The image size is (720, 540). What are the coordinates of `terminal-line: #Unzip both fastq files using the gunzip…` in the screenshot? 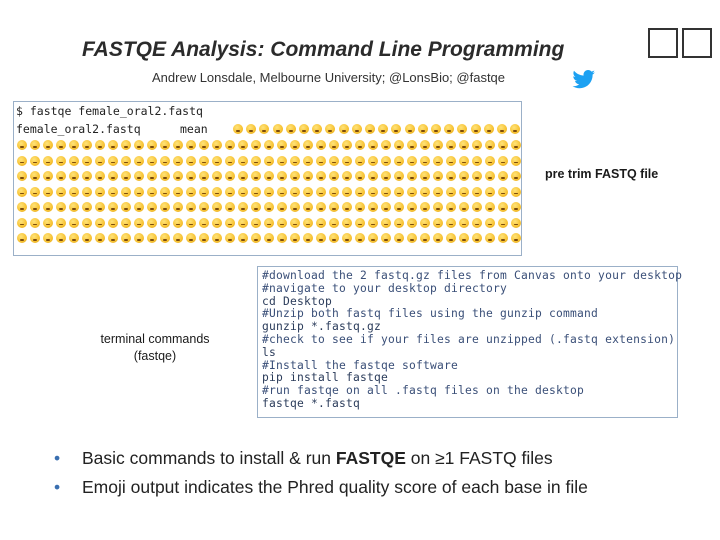 It's located at (430, 314).